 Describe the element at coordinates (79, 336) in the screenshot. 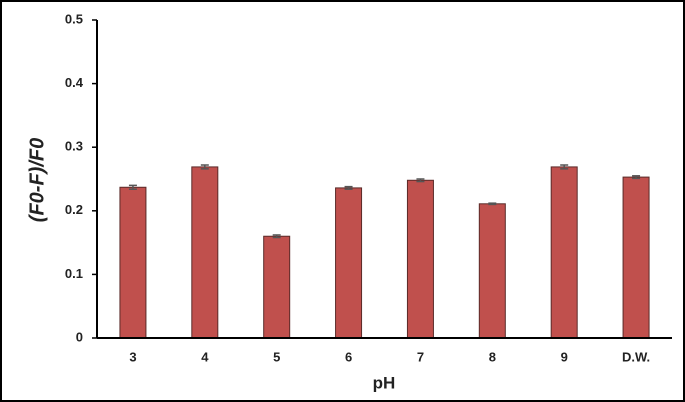

I see `y-tick-label: 0` at that location.